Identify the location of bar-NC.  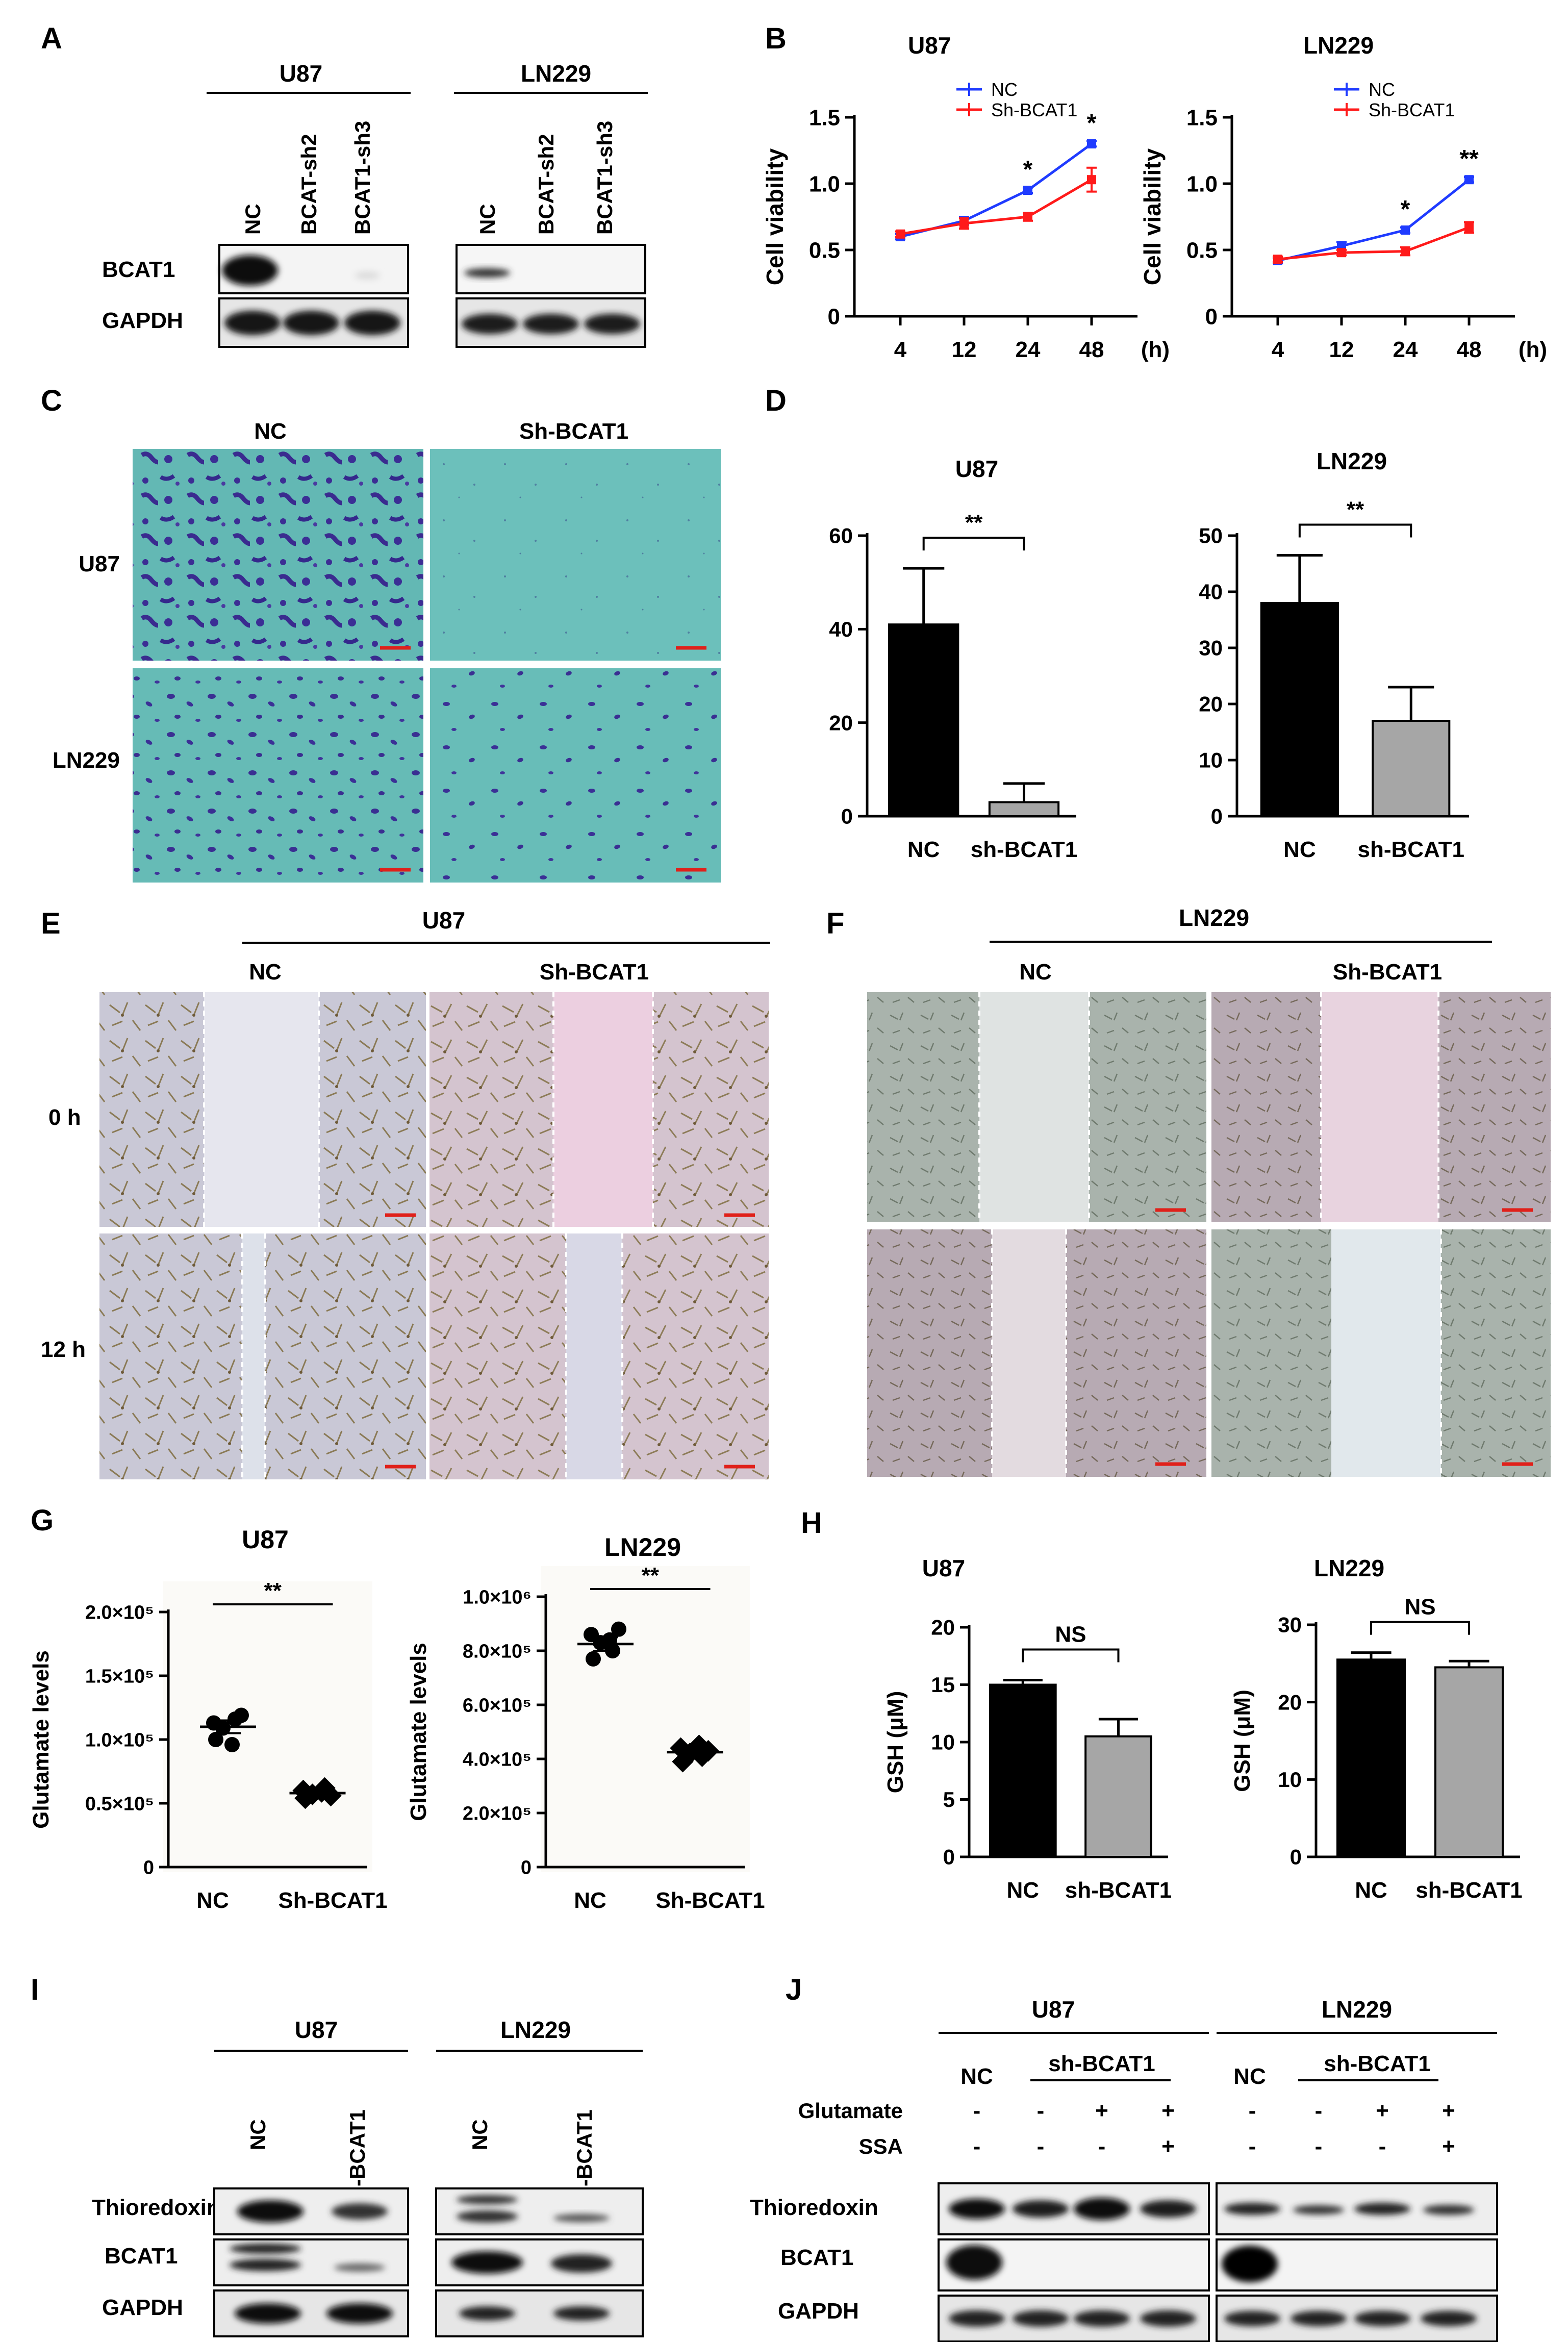
(923, 720).